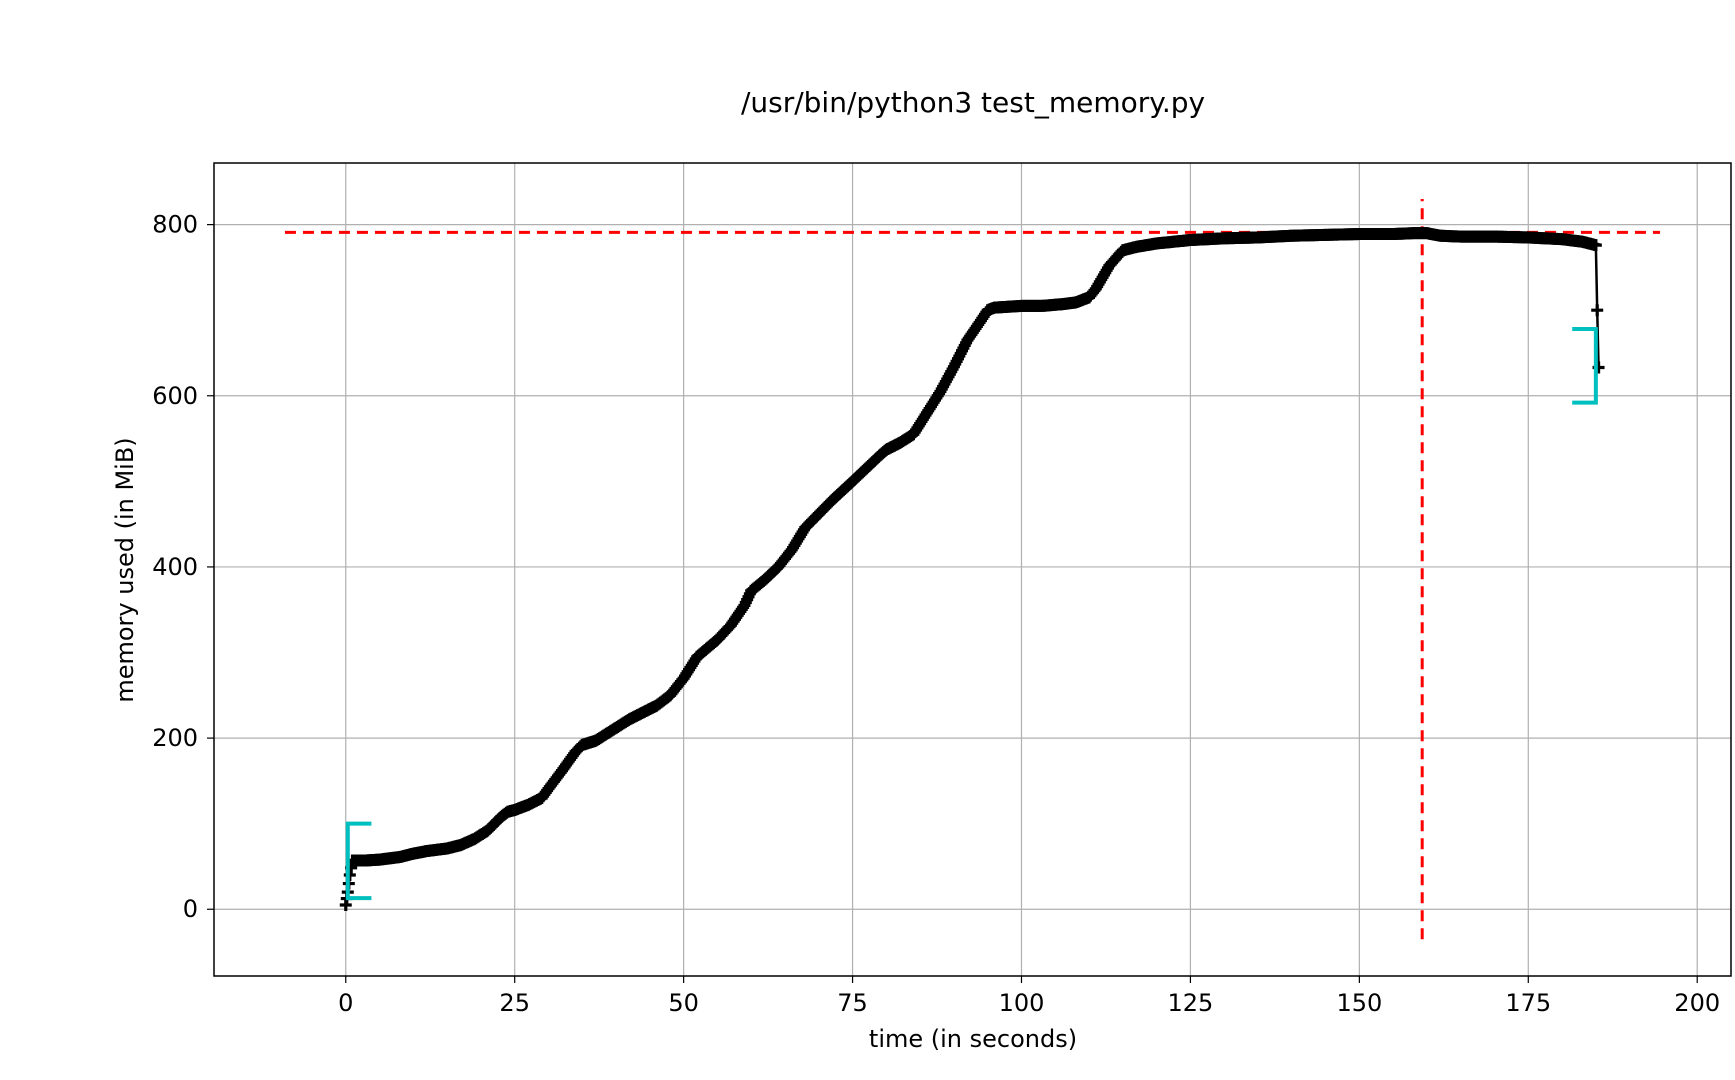 This screenshot has height=1080, width=1735. I want to click on x-tick-label: 0, so click(345, 1003).